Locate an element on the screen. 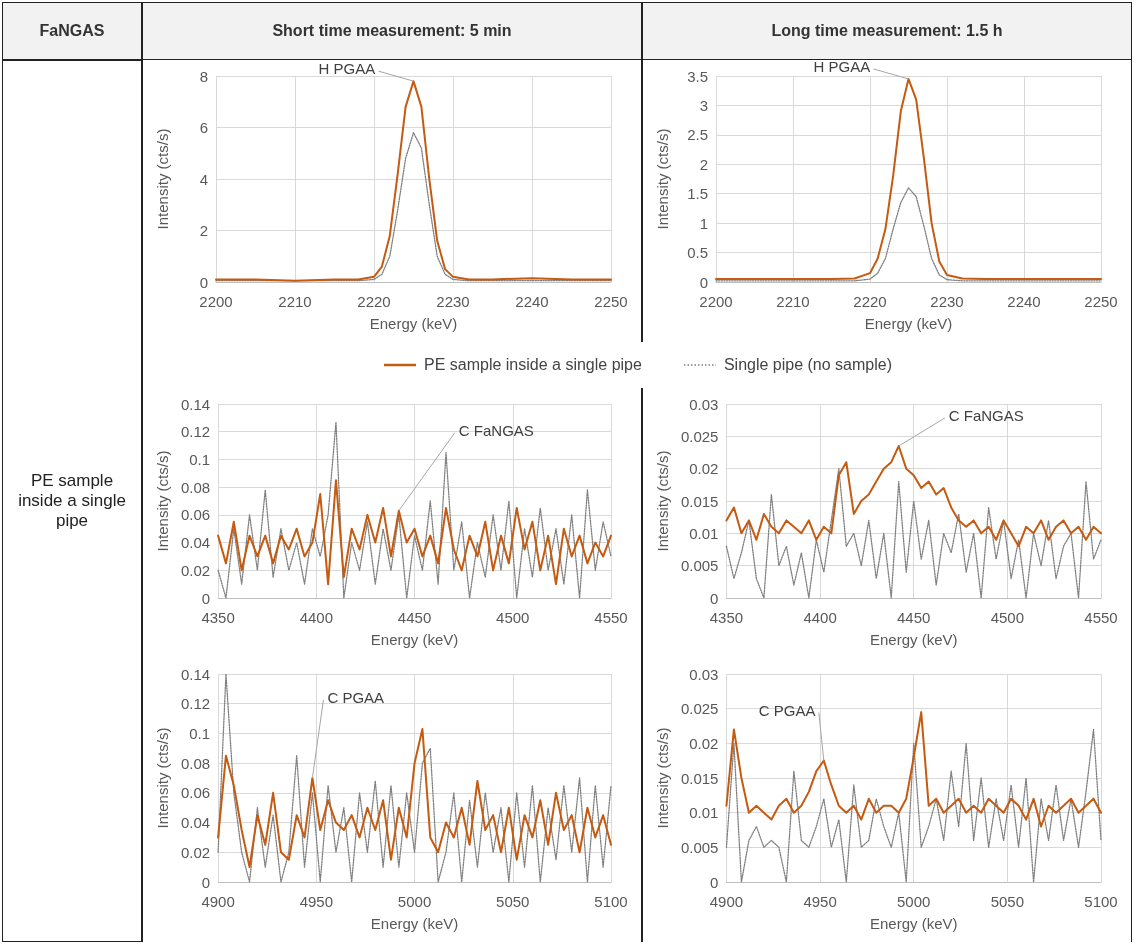 Image resolution: width=1134 pixels, height=944 pixels. y-tick-label: 0.06 is located at coordinates (195, 515).